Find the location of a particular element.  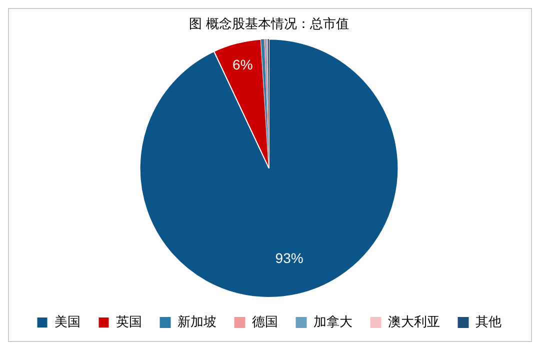

legend-label: 其他 is located at coordinates (488, 322).